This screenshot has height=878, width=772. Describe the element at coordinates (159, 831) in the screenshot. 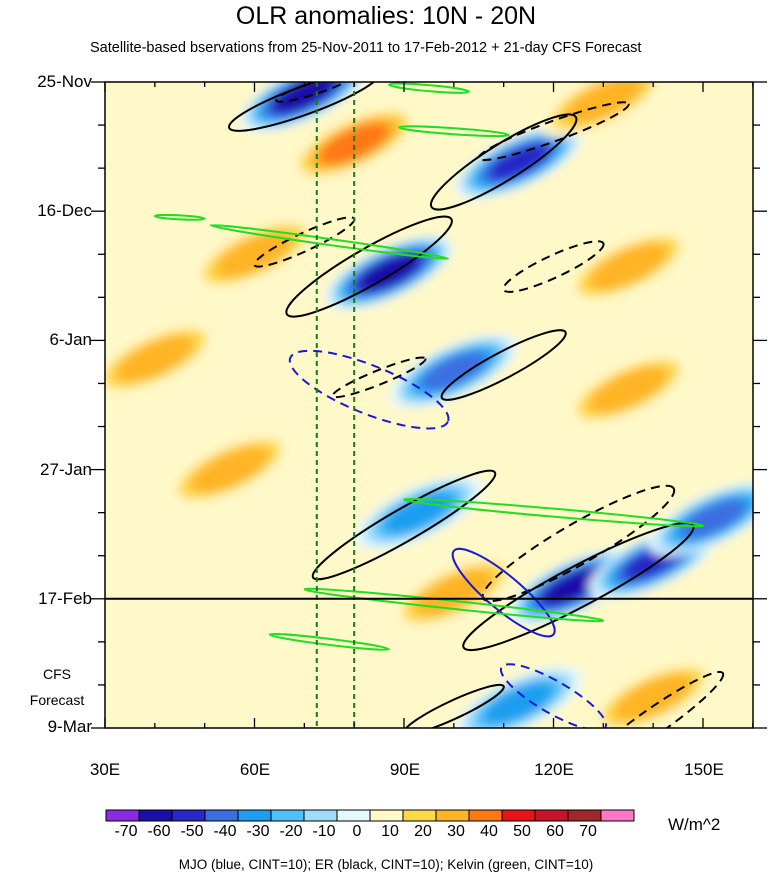

I see `colorbar-label: -60` at that location.